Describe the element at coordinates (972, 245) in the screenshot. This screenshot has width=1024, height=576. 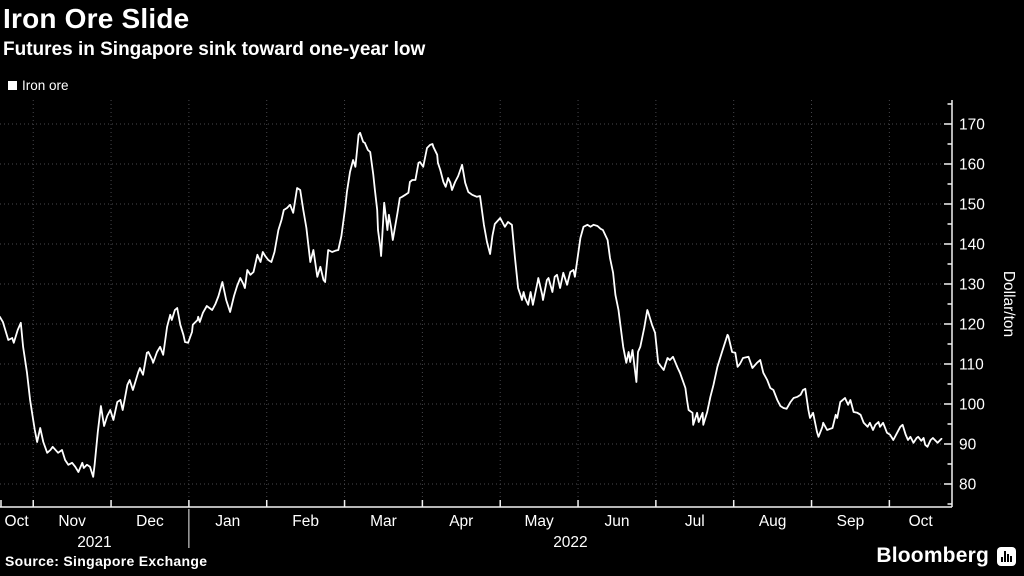
I see `svg-text: 140` at that location.